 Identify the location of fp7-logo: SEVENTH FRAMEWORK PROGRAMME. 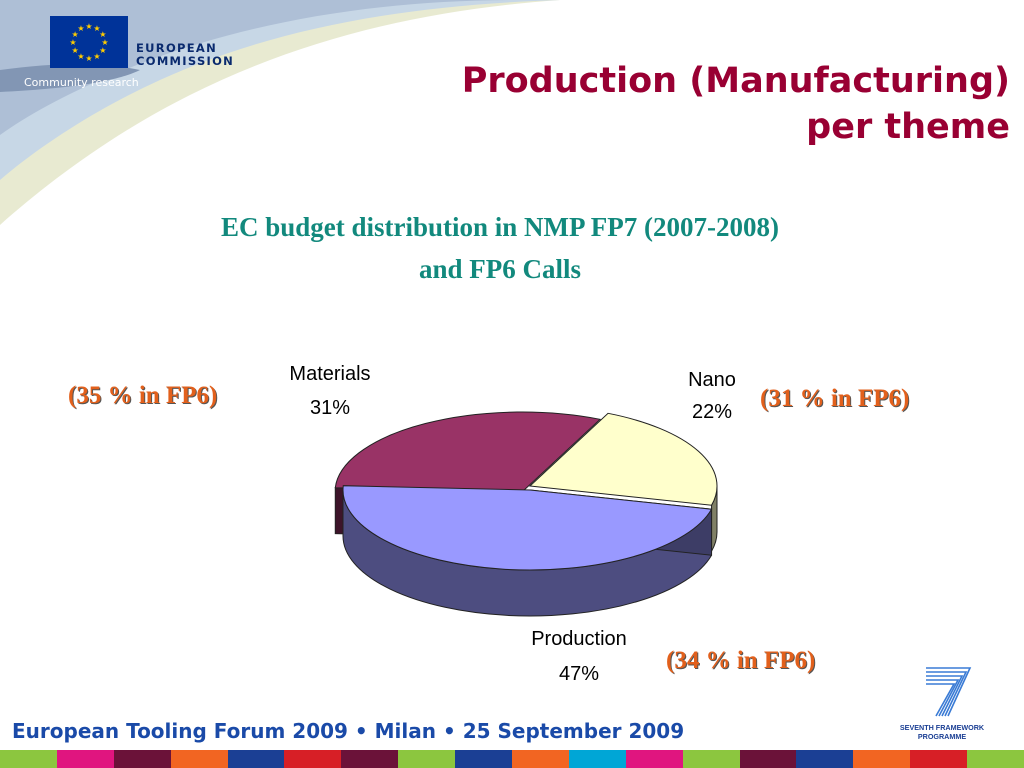
(942, 704).